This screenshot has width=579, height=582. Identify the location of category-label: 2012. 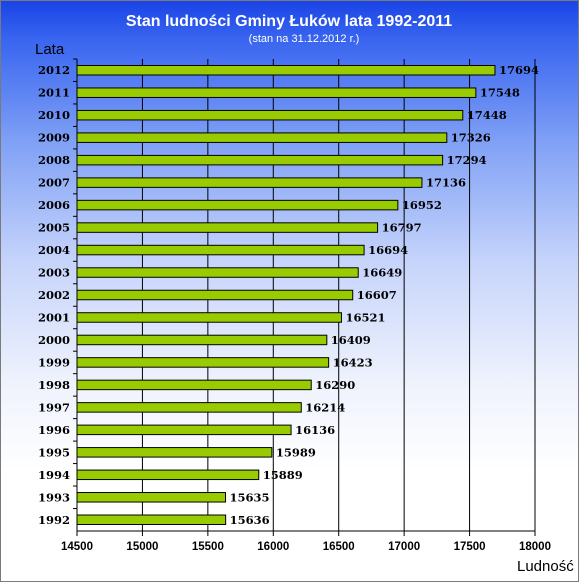
(54, 70).